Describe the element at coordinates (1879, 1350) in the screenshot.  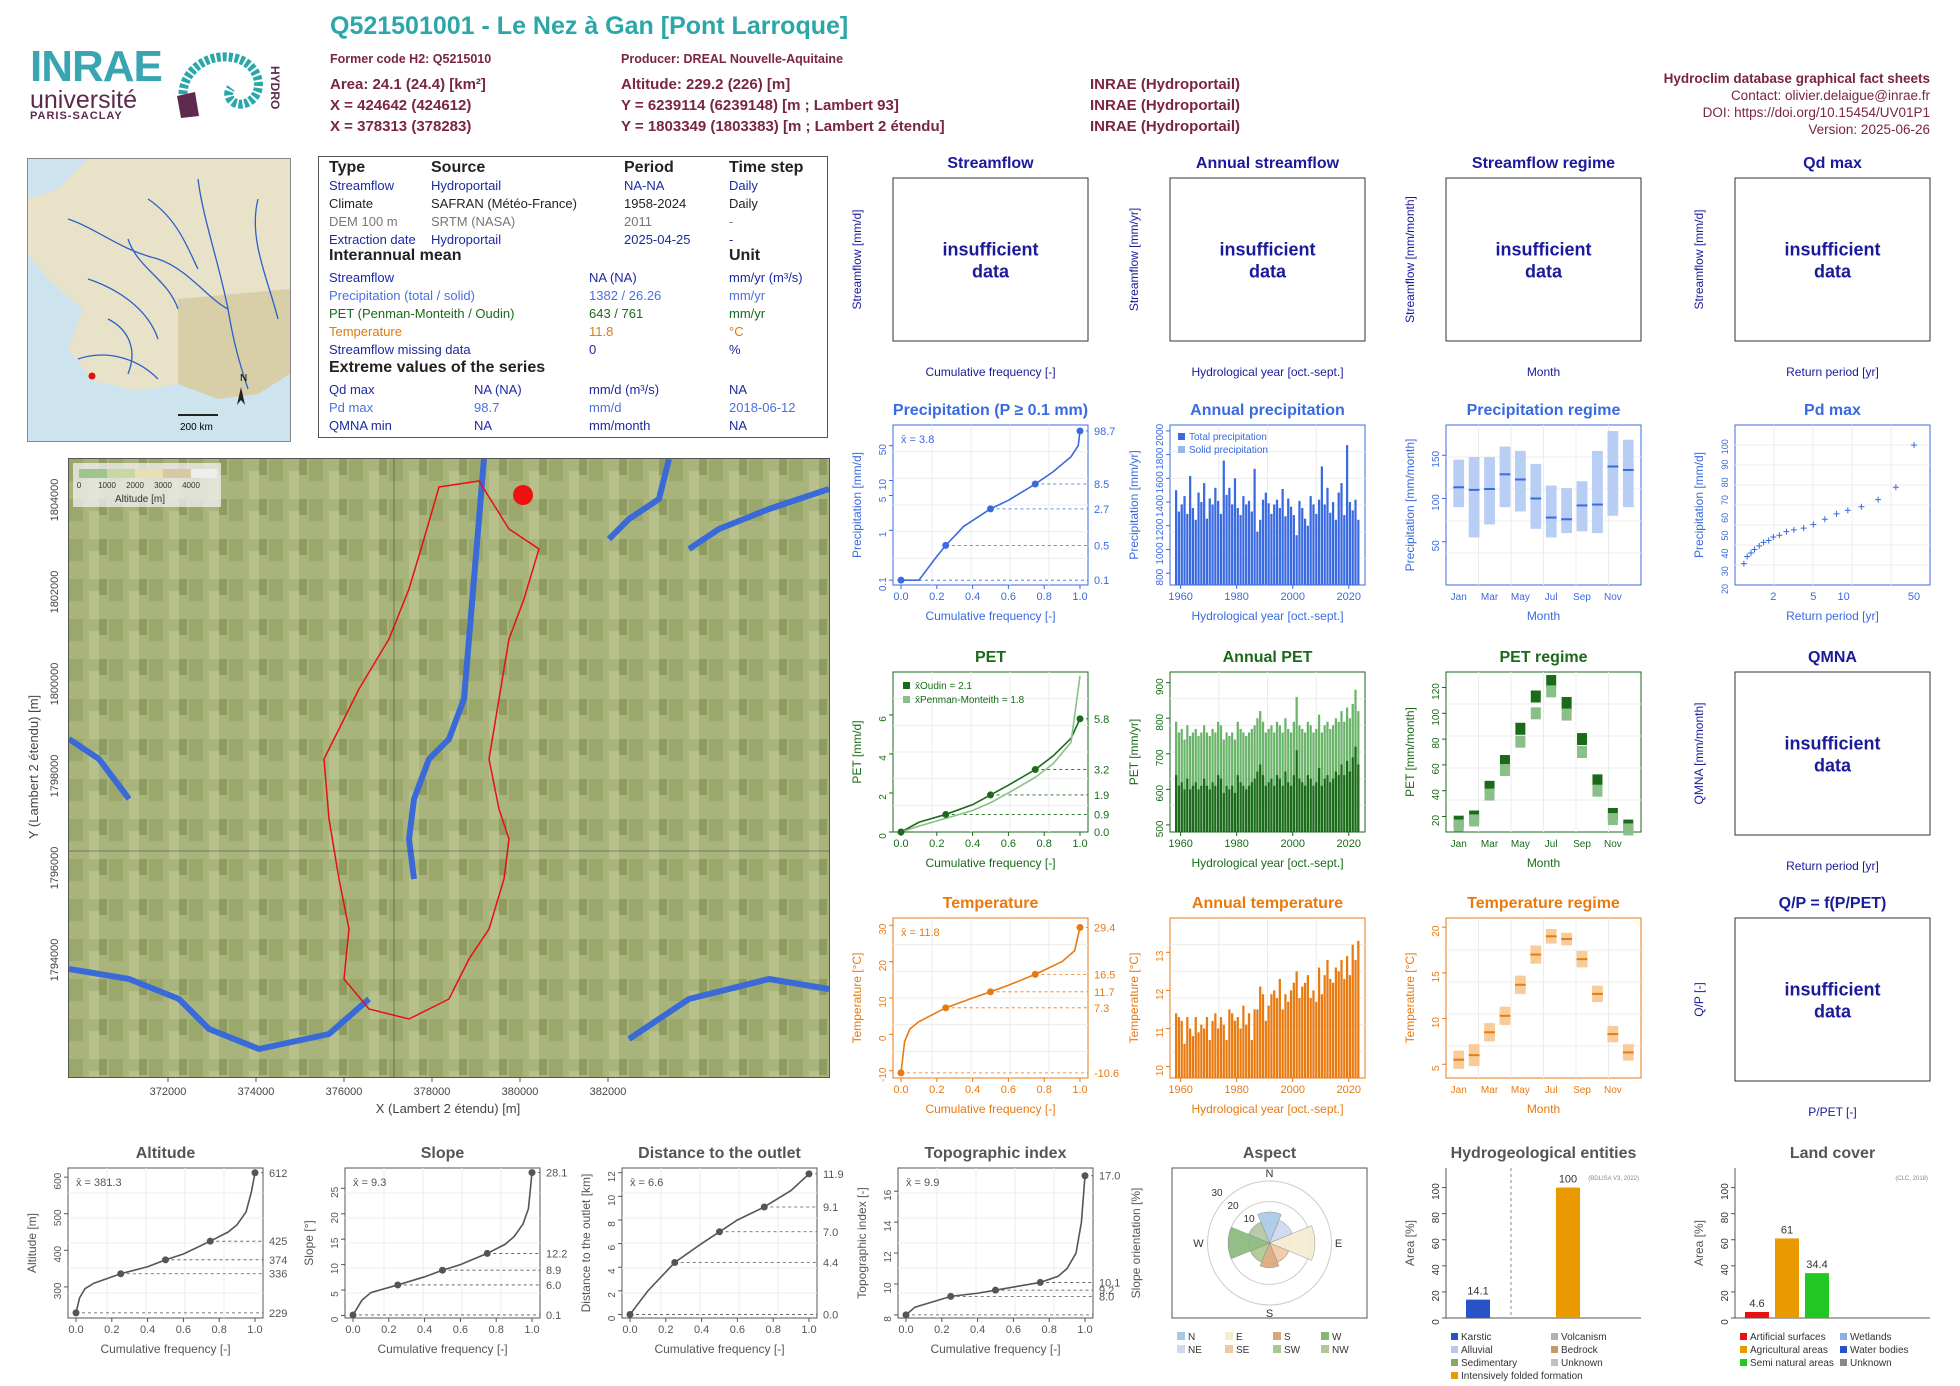
I see `legend-label: Water bodies` at that location.